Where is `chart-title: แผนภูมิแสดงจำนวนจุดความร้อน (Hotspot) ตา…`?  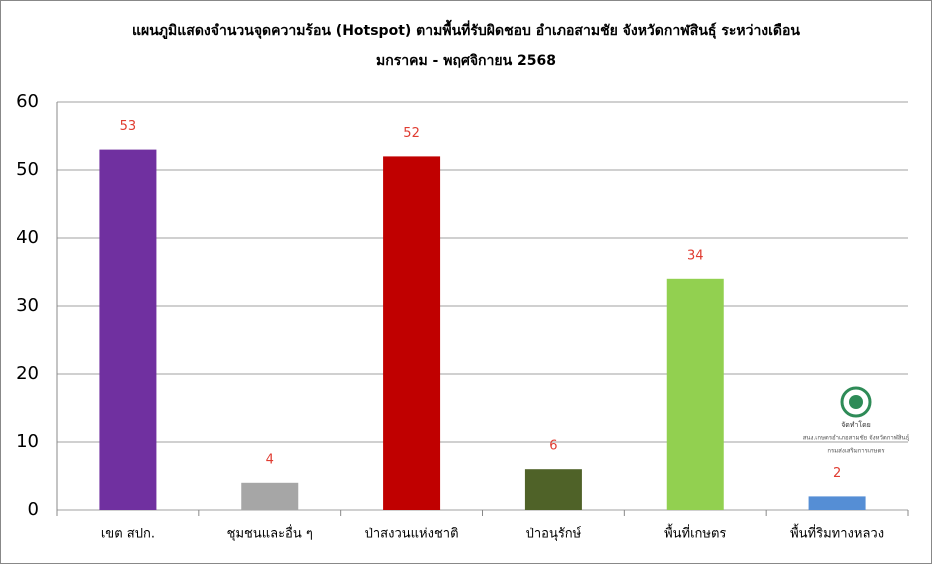 chart-title: แผนภูมิแสดงจำนวนจุดความร้อน (Hotspot) ตา… is located at coordinates (466, 29).